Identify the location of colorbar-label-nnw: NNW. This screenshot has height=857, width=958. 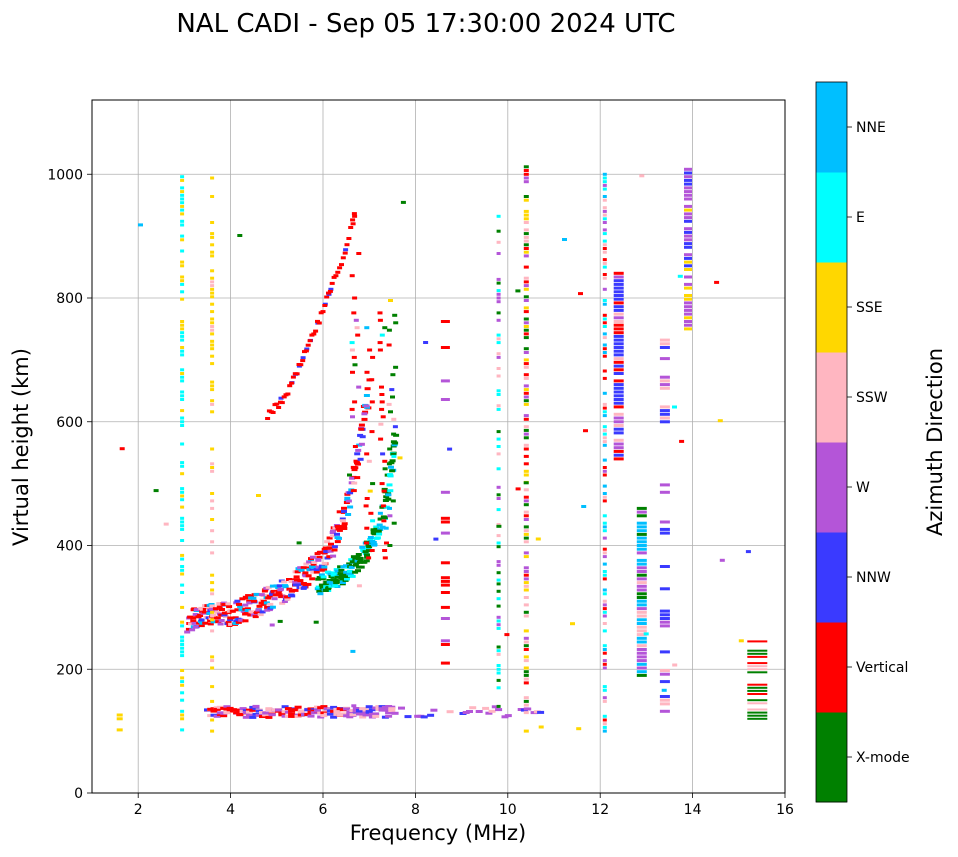
(873, 578).